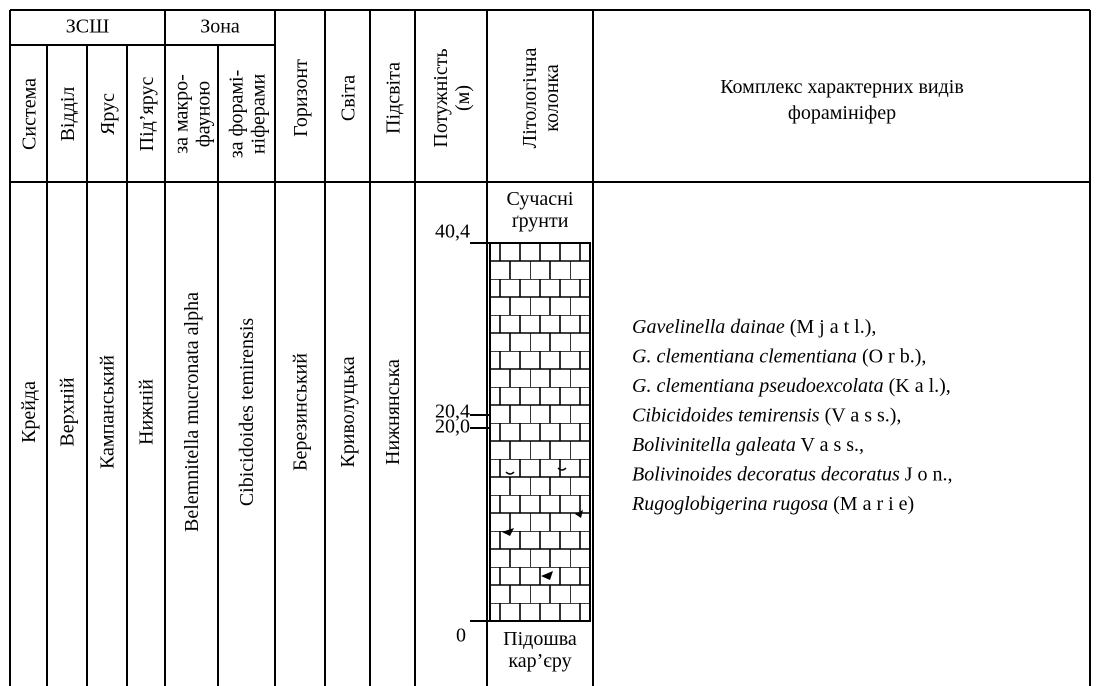 This screenshot has width=1100, height=686. I want to click on lithology-note: Підошва кар’єру, so click(540, 650).